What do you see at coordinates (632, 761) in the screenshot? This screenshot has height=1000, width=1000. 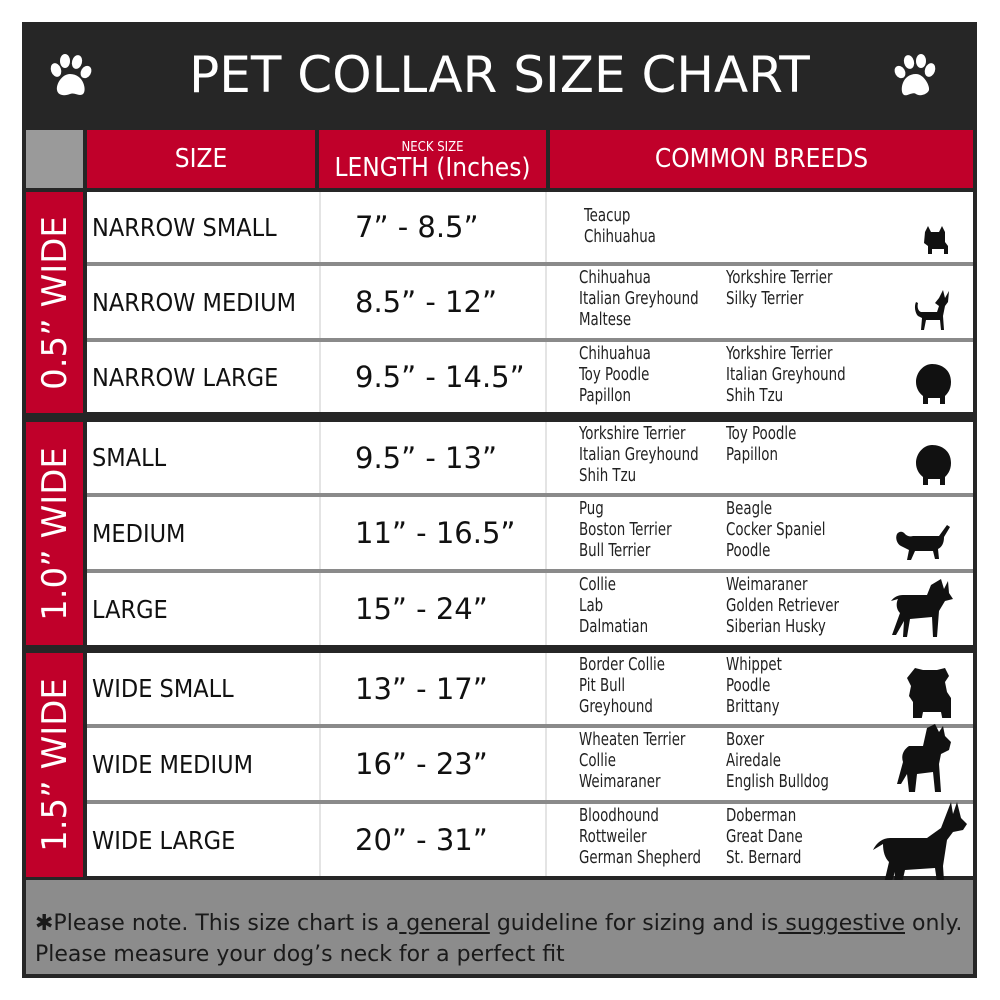 I see `breeds-col-1: Wheaten Terrier Collie Weimaraner` at bounding box center [632, 761].